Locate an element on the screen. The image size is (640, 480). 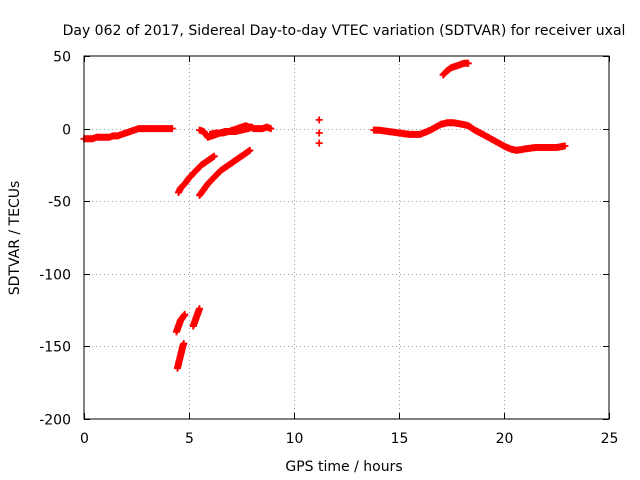
y-tick-label: -50 is located at coordinates (59, 203).